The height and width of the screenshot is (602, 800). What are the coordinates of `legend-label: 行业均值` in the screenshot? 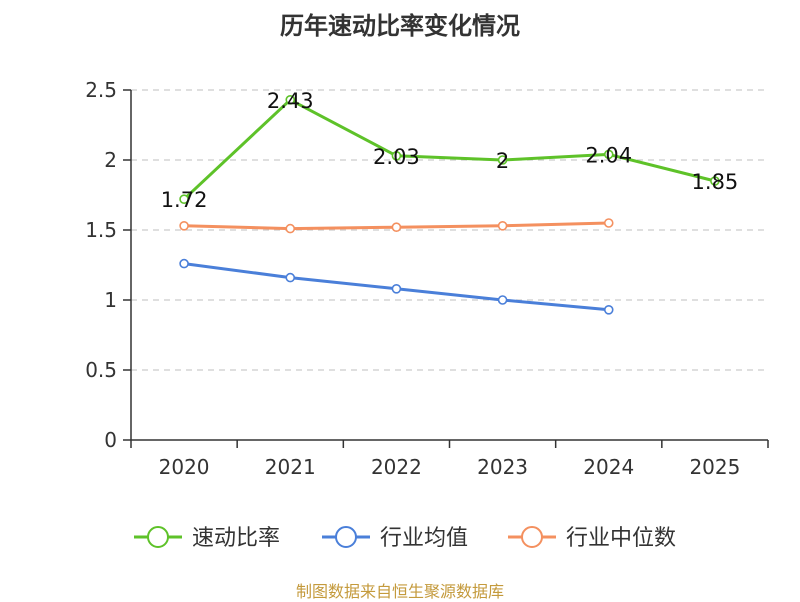 It's located at (424, 538).